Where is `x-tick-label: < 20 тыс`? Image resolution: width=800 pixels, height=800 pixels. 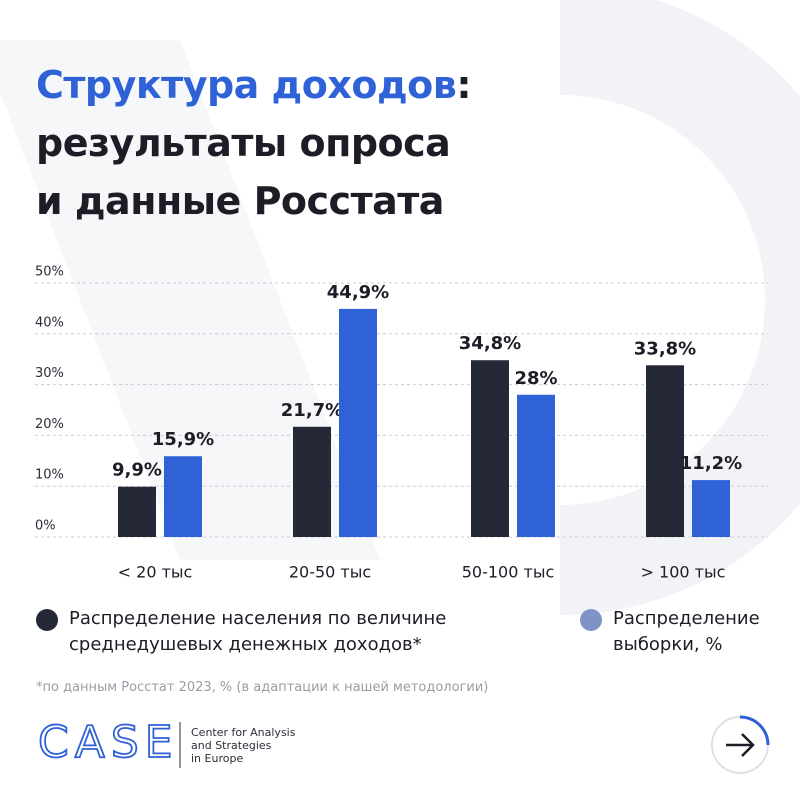
x-tick-label: < 20 тыс is located at coordinates (155, 572).